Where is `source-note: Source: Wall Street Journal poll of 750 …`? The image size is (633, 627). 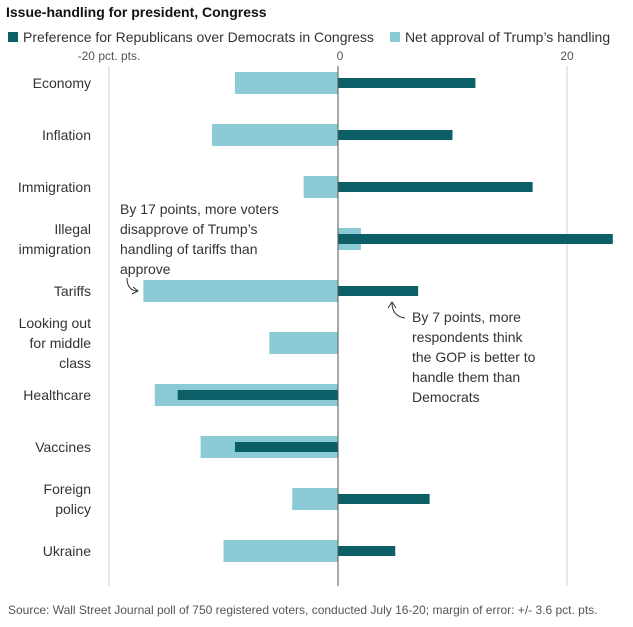
source-note: Source: Wall Street Journal poll of 750 … is located at coordinates (303, 610).